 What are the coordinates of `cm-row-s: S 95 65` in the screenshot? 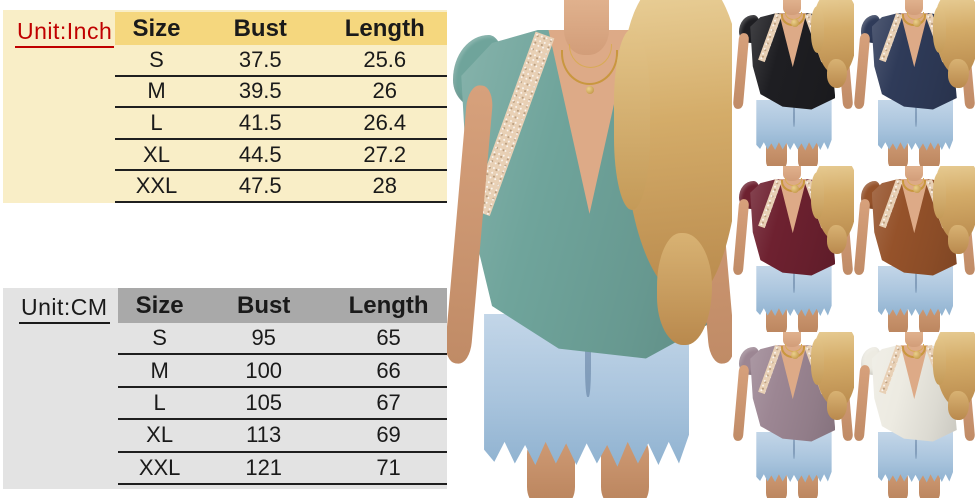 It's located at (284, 339).